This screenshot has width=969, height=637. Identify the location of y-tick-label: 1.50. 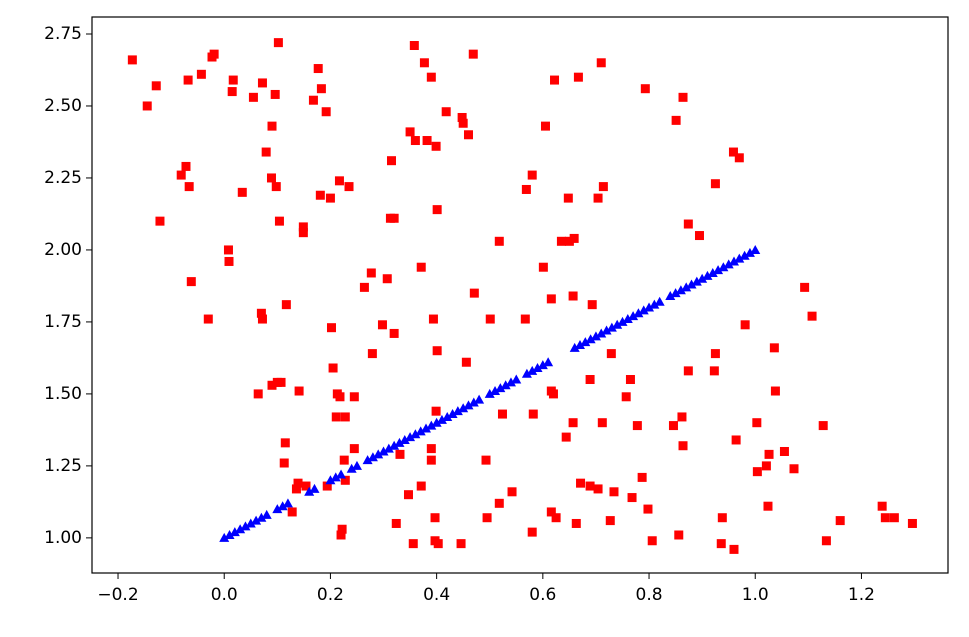
(63, 394).